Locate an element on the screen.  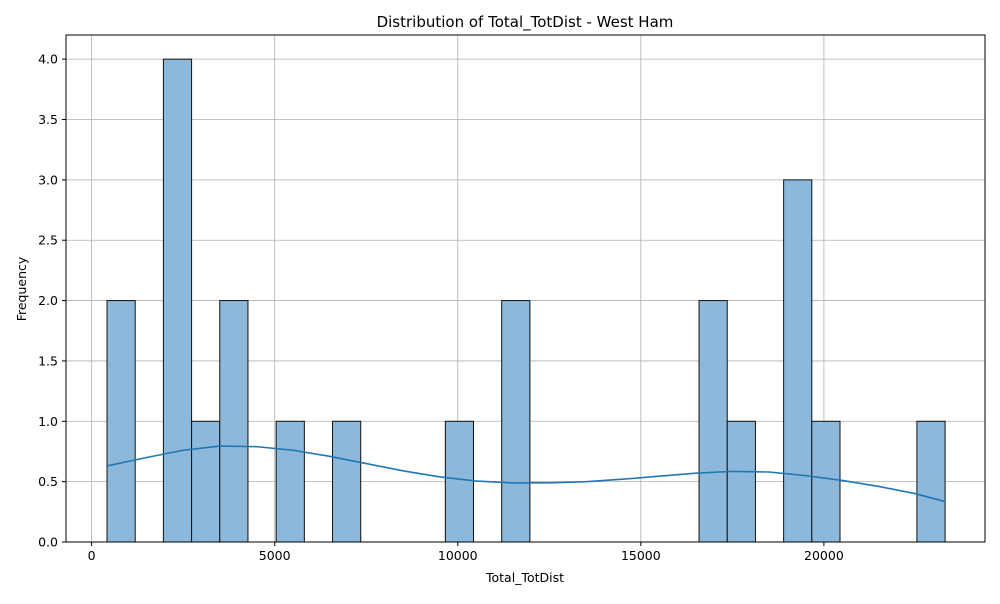
x-axis-ticks: 0 5000 10000 15000 20000 is located at coordinates (466, 552).